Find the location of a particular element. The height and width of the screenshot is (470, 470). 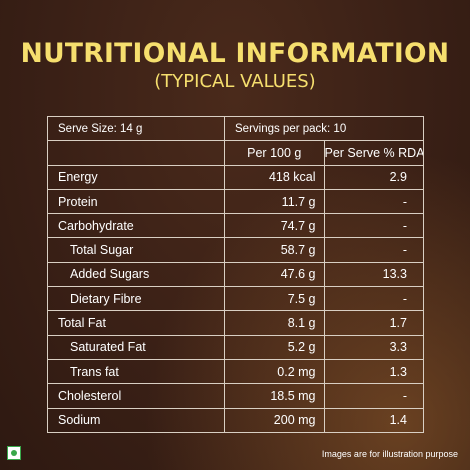

nutrient-per-100g: 7.5 g is located at coordinates (274, 299).